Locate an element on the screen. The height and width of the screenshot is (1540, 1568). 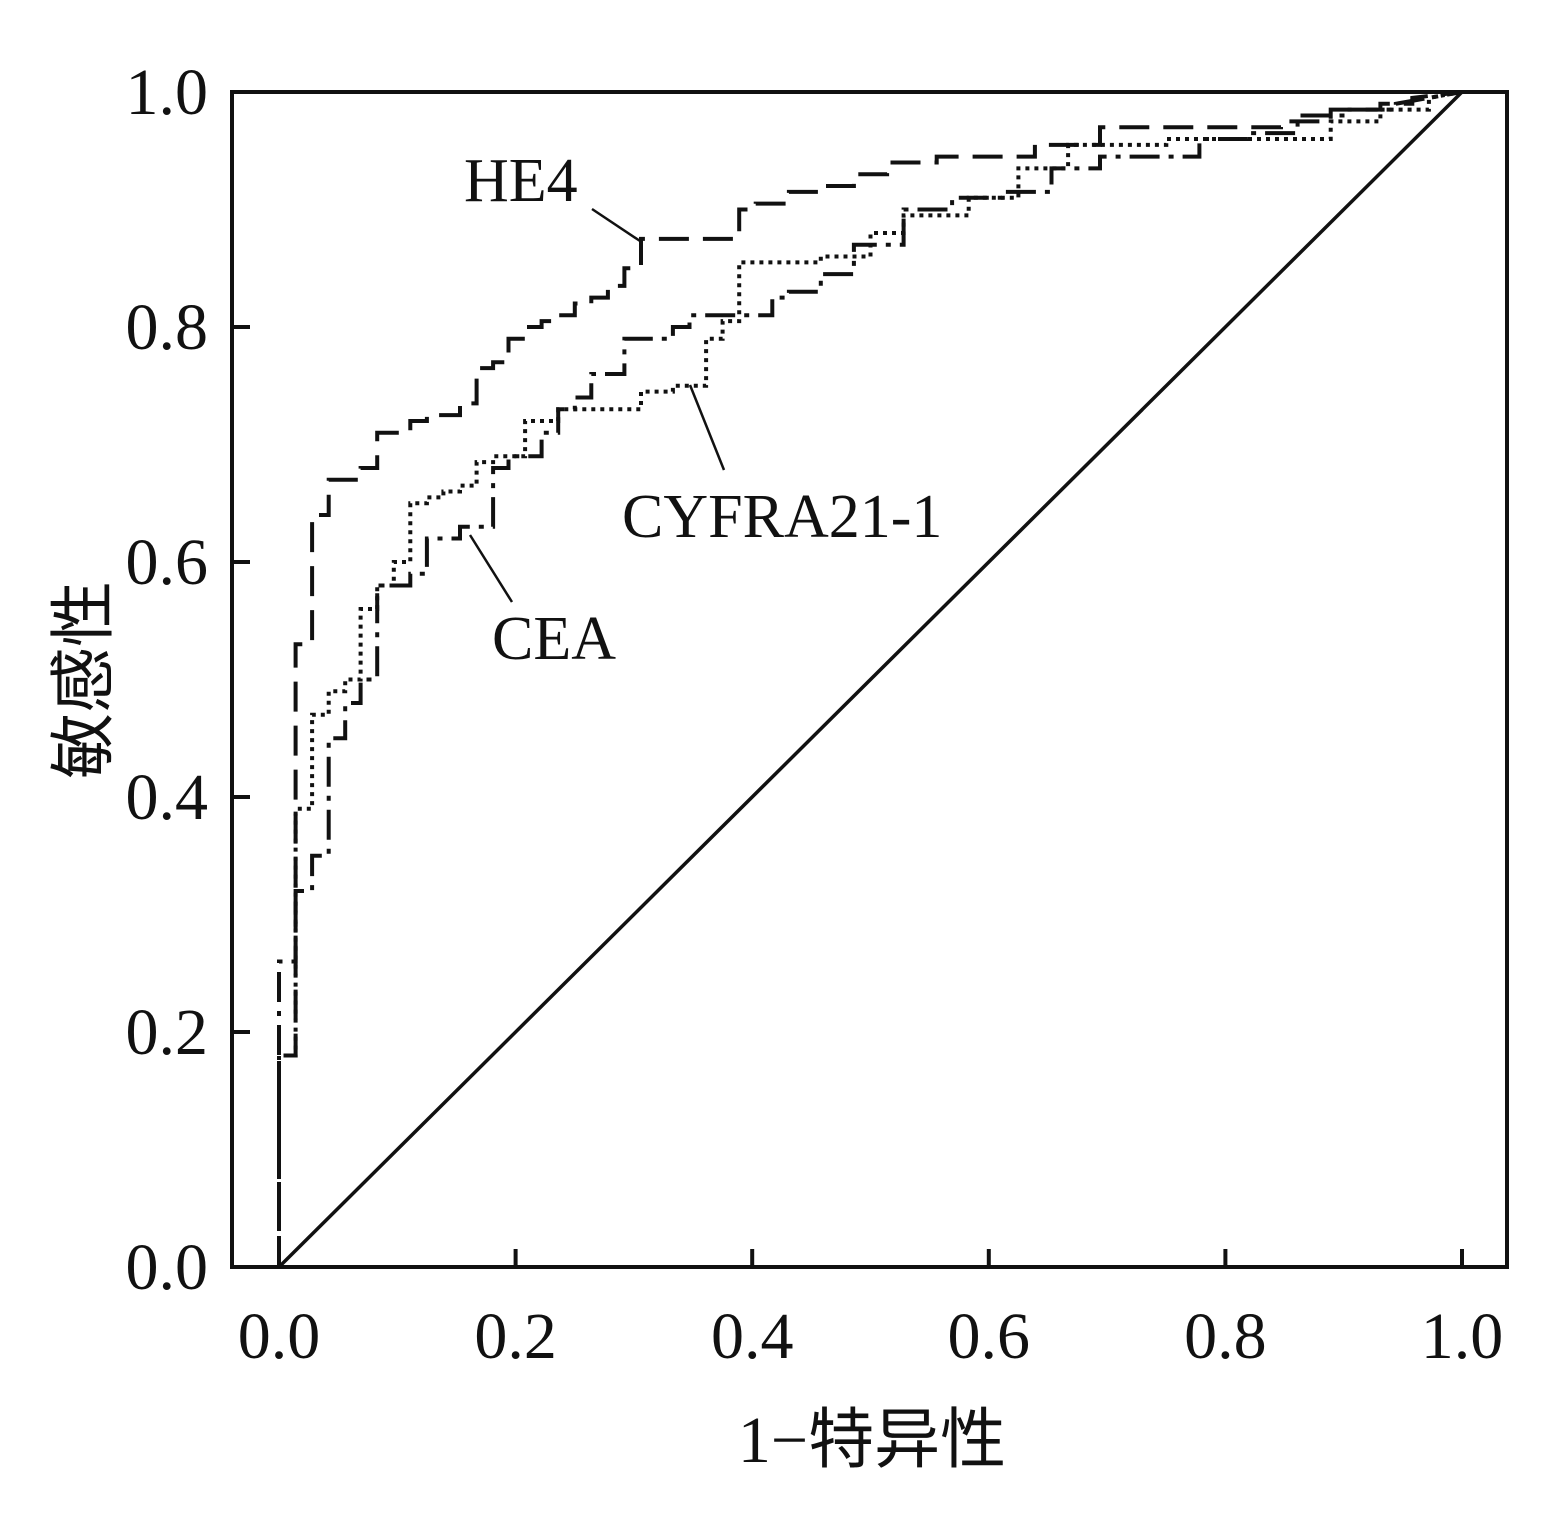
y-tick-label: 0.2 is located at coordinates (167, 1032).